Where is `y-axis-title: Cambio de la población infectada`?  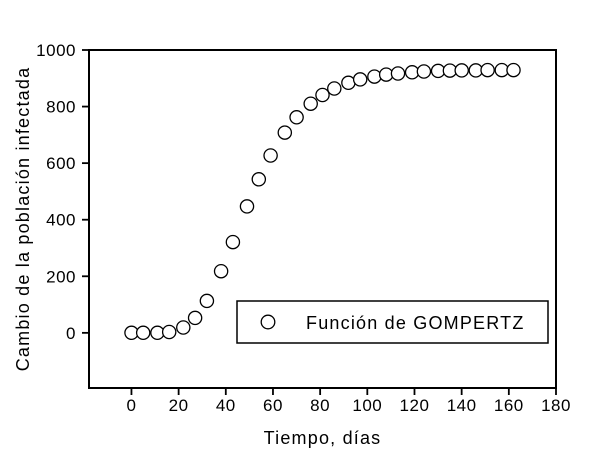
y-axis-title: Cambio de la población infectada is located at coordinates (23, 219).